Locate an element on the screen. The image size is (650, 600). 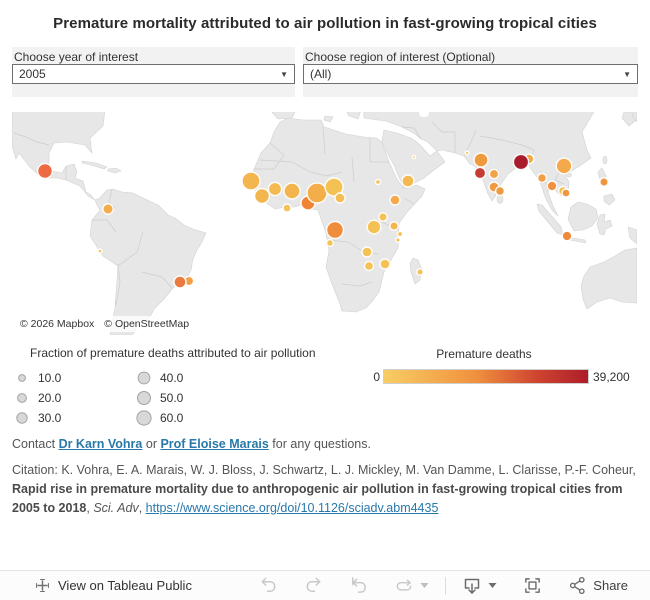
size-legend-item: 60.0 is located at coordinates (159, 418).